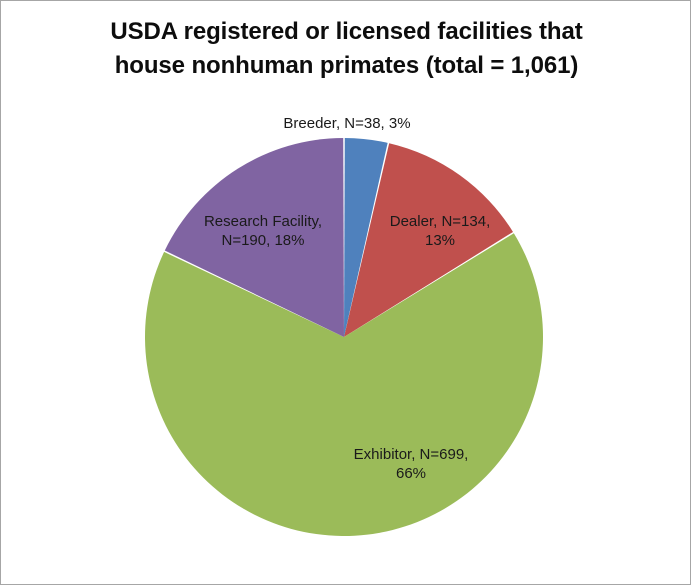 The width and height of the screenshot is (691, 585). Describe the element at coordinates (429, 240) in the screenshot. I see `pie-slice-dealer` at that location.